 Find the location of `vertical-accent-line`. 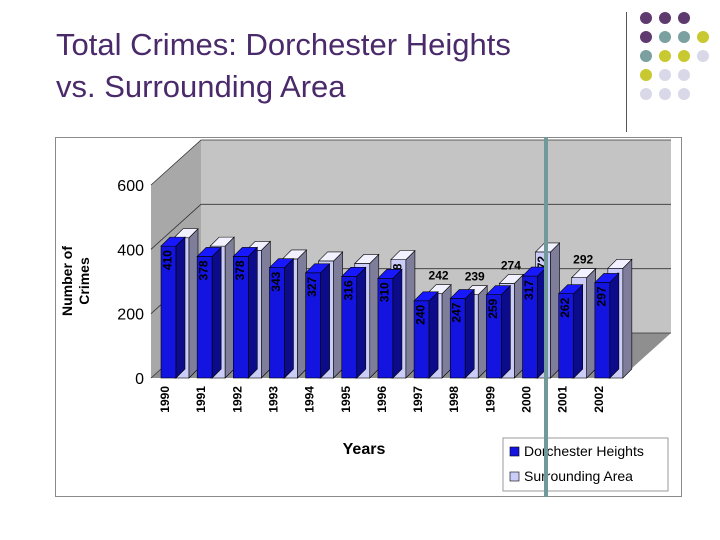

vertical-accent-line is located at coordinates (546, 317).